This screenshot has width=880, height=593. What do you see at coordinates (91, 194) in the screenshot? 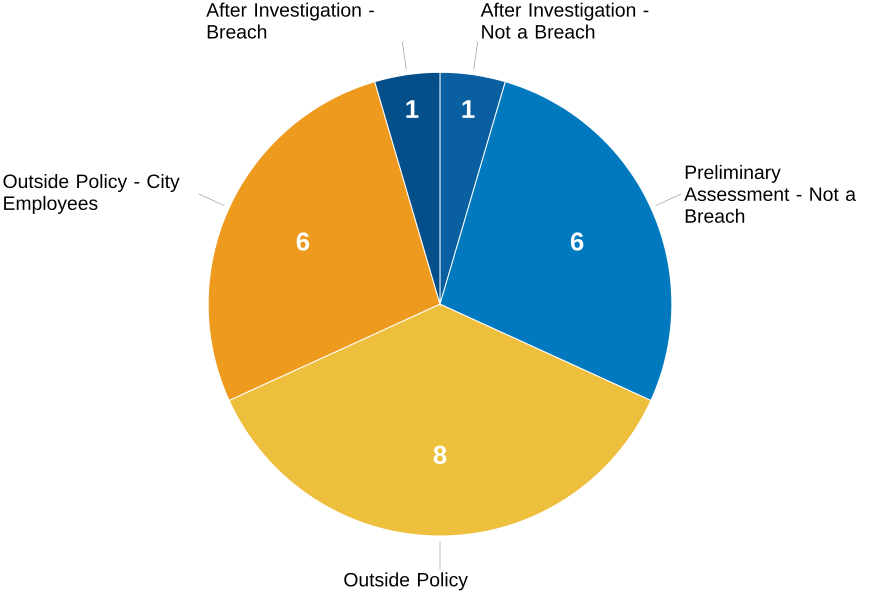
I see `slice-label: Outside Policy - City Employees` at bounding box center [91, 194].